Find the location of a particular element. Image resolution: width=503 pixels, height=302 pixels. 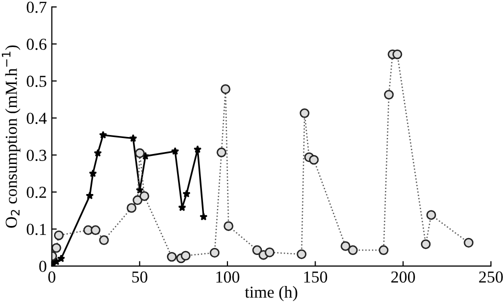

y-tick-label: 0.1 is located at coordinates (36, 230).